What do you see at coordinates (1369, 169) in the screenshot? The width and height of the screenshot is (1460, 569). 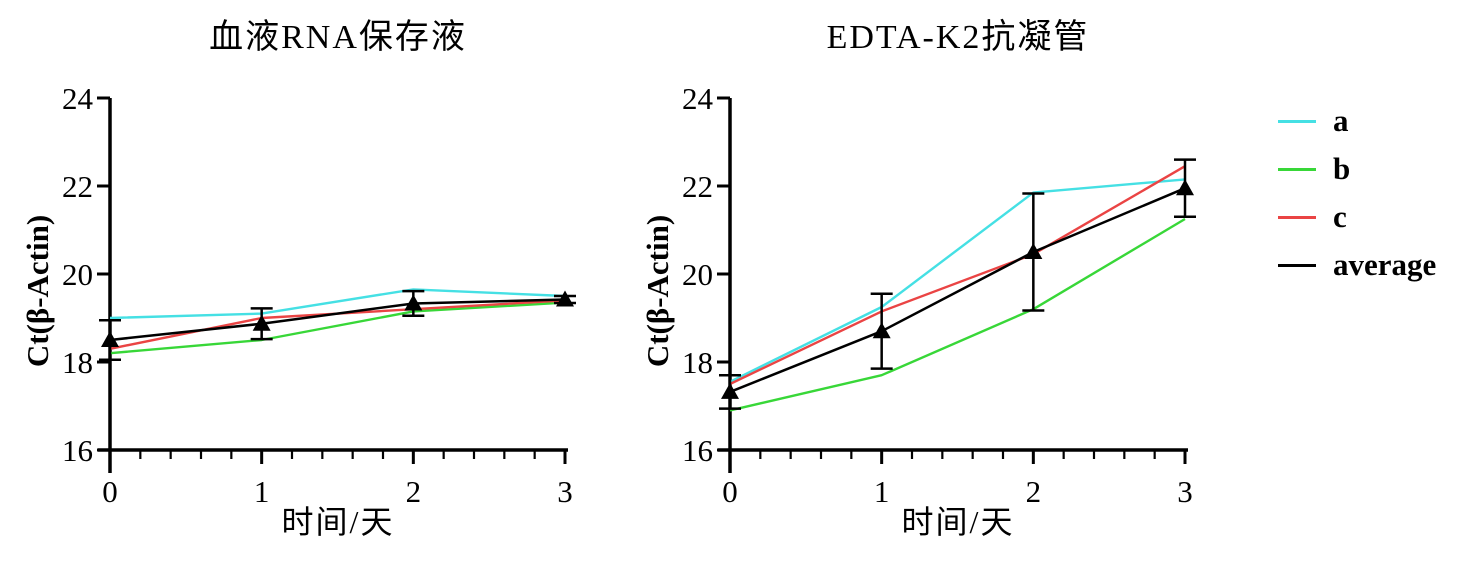 I see `legend-item-b: b` at bounding box center [1369, 169].